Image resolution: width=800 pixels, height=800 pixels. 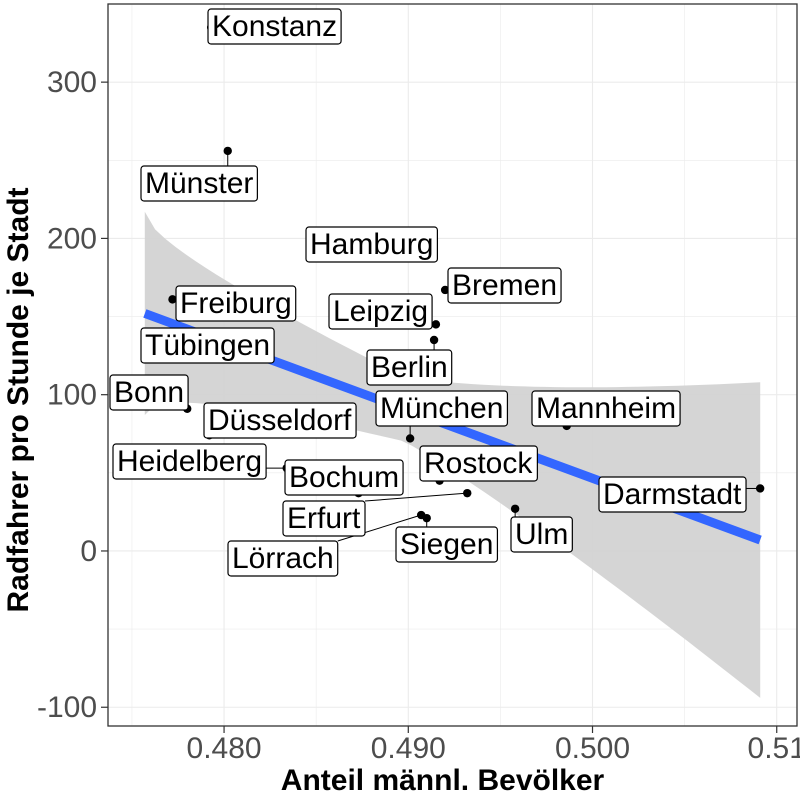 What do you see at coordinates (67, 707) in the screenshot?
I see `y-tick-label: -100` at bounding box center [67, 707].